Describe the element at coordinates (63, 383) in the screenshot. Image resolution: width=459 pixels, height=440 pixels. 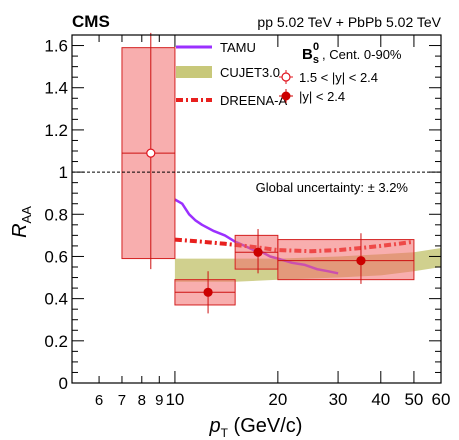
I see `y-tick-label: 0` at that location.